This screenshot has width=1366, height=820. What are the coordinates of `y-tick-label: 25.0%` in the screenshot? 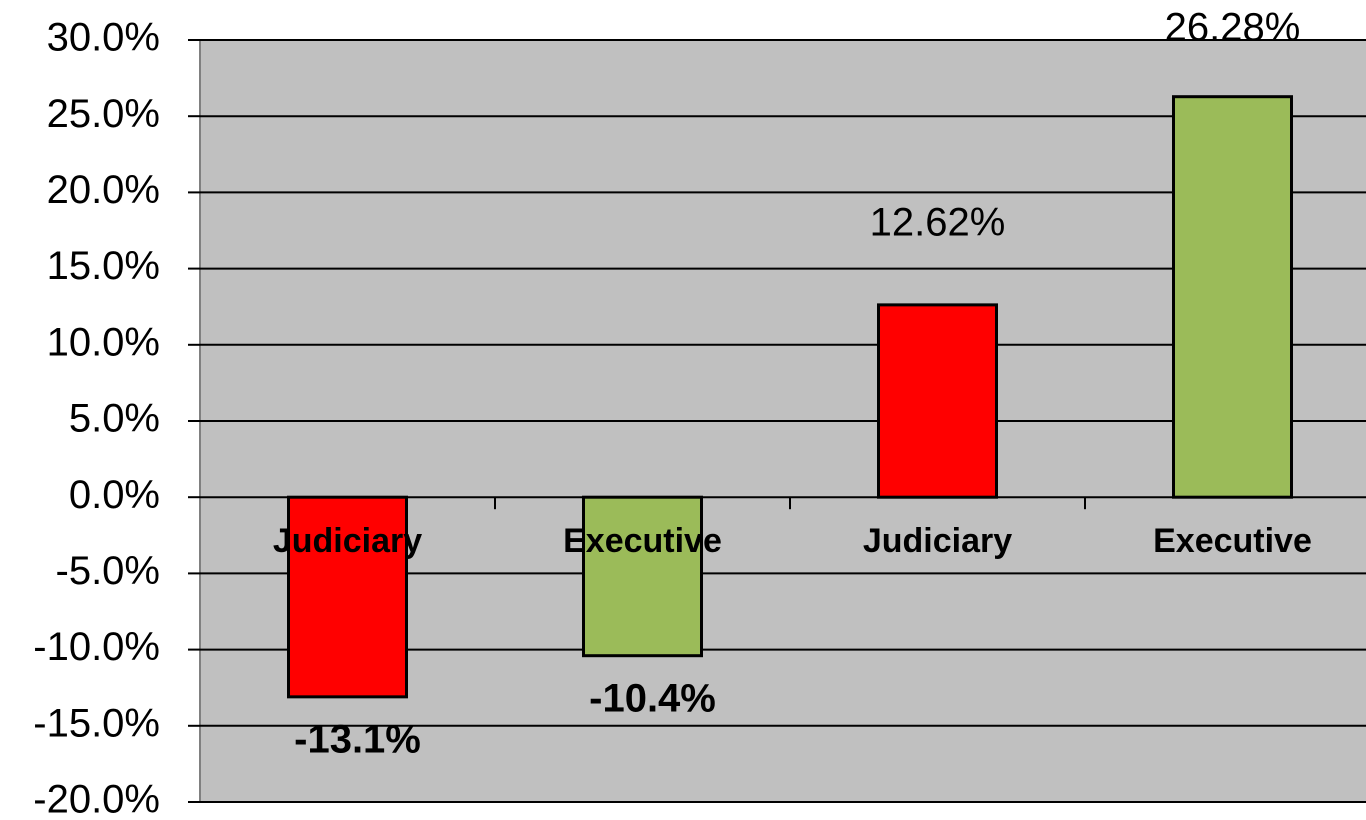 It's located at (103, 114).